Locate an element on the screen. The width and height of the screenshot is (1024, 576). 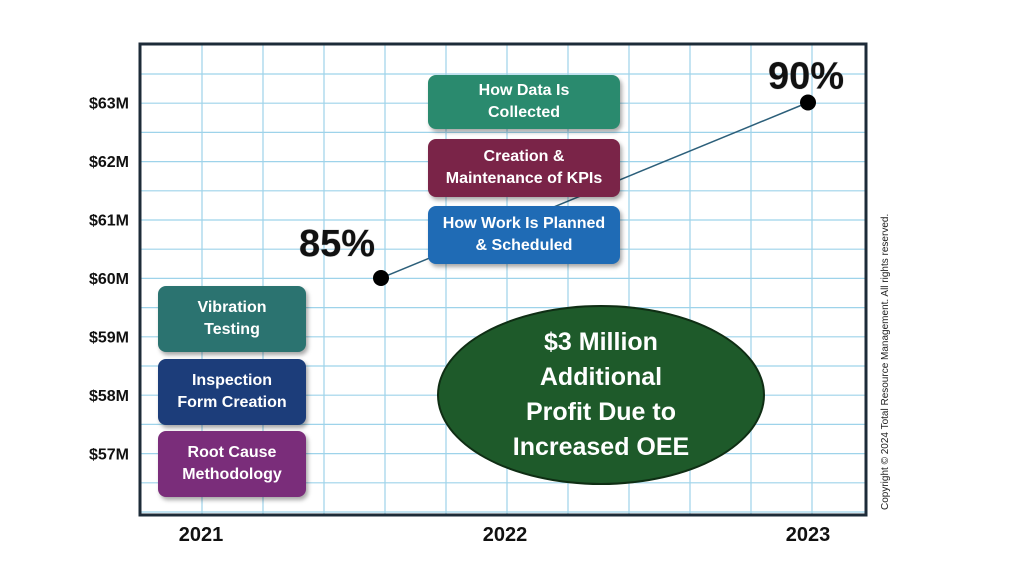
vibration-testing-box: Vibration Testing is located at coordinates (232, 319).